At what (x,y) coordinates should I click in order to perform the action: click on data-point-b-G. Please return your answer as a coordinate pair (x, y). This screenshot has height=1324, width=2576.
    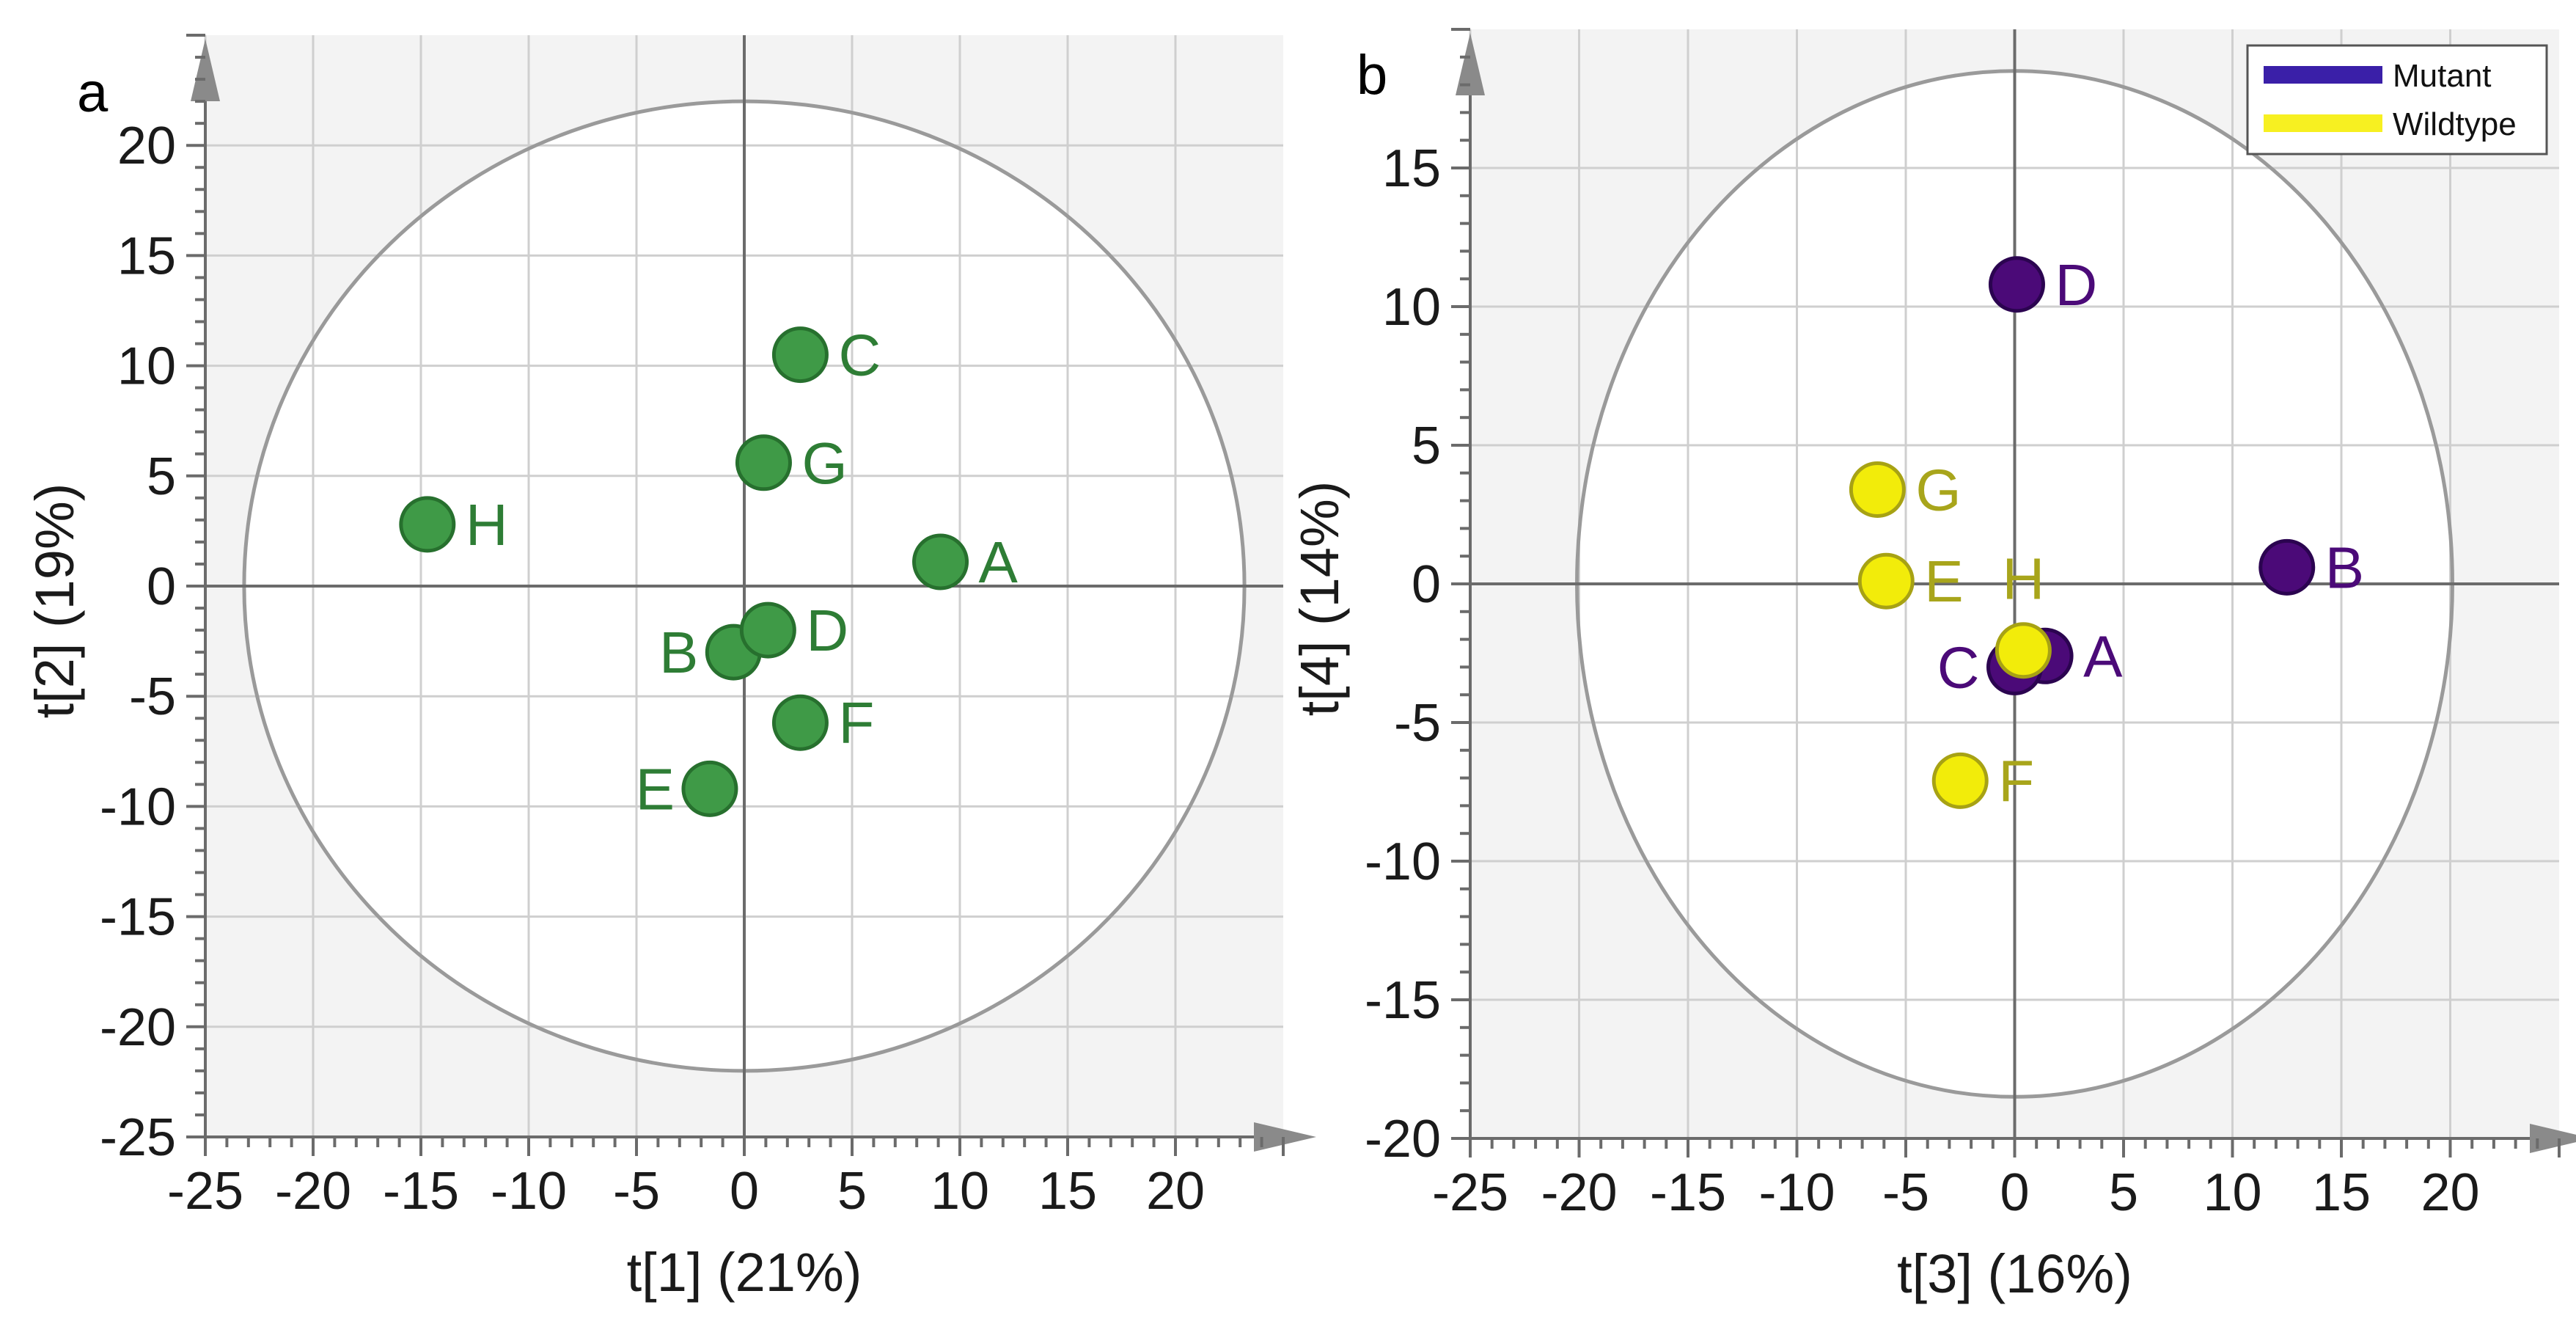
    Looking at the image, I should click on (1877, 489).